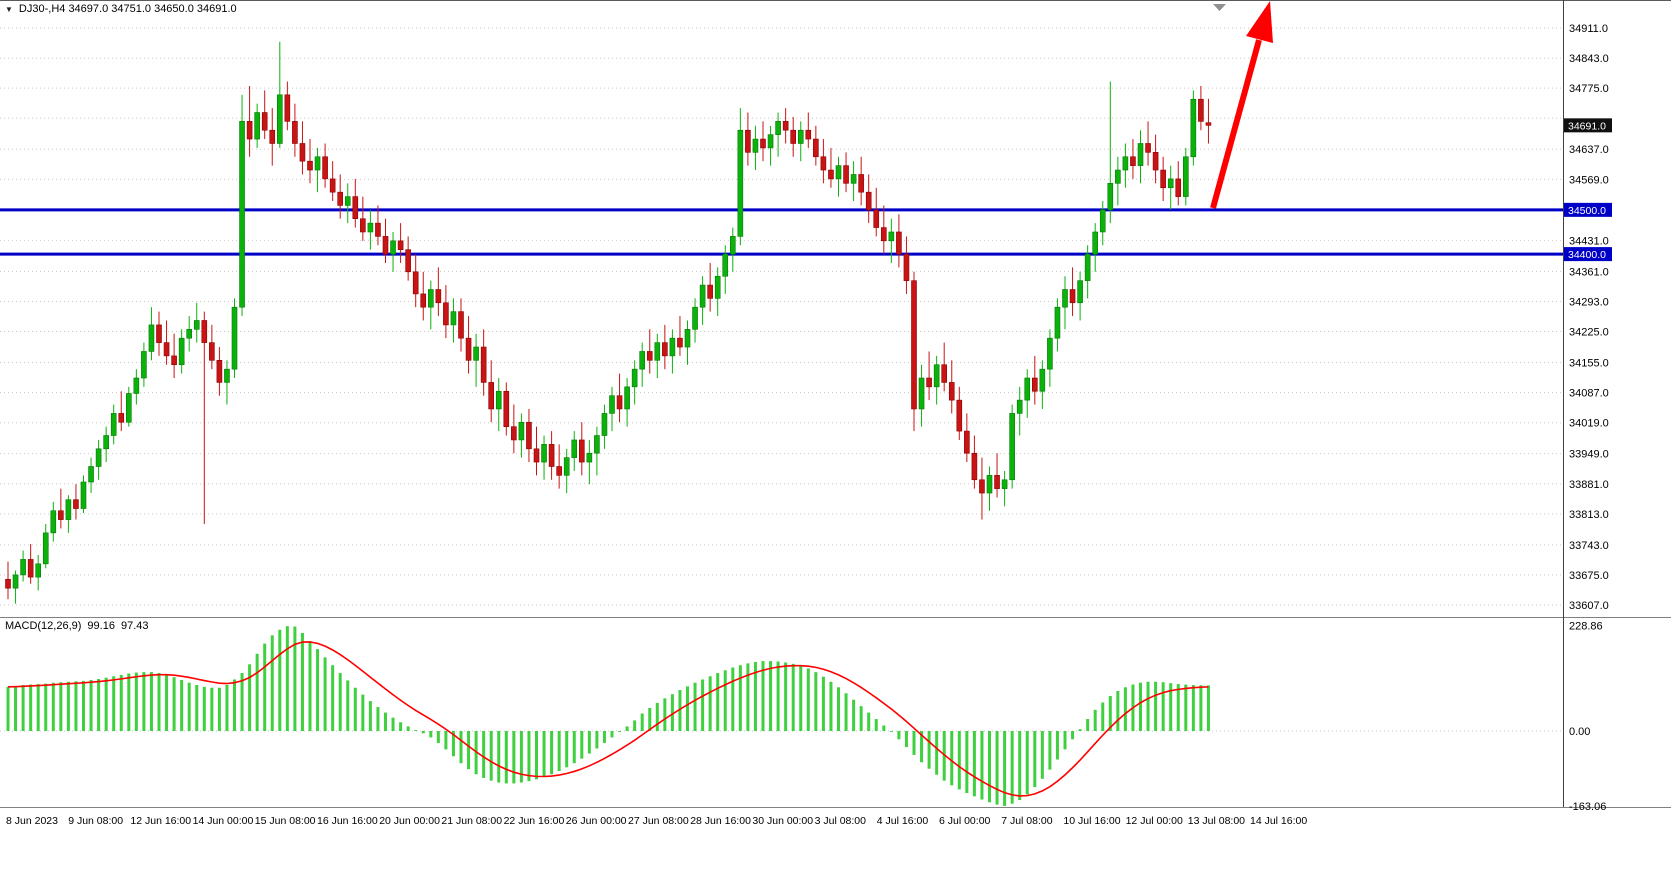 The image size is (1671, 889). What do you see at coordinates (43, 626) in the screenshot?
I see `macd-name: MACD(12,26,9)` at bounding box center [43, 626].